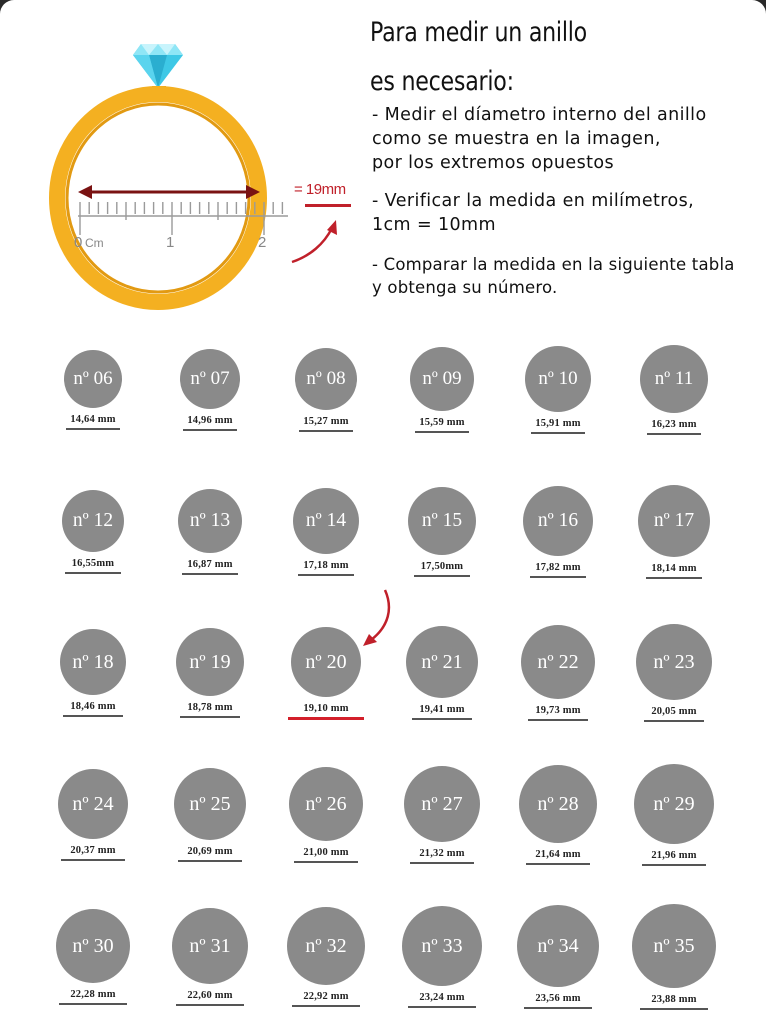 This screenshot has height=1024, width=766. What do you see at coordinates (326, 804) in the screenshot?
I see `size-number-badge: nº 26` at bounding box center [326, 804].